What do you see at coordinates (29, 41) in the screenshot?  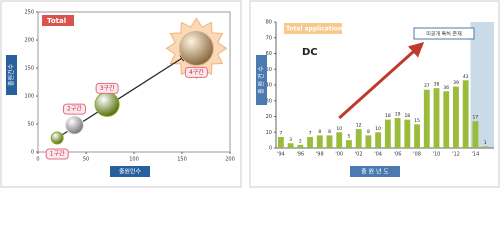 I see `y-tick-label: 200` at bounding box center [29, 41].